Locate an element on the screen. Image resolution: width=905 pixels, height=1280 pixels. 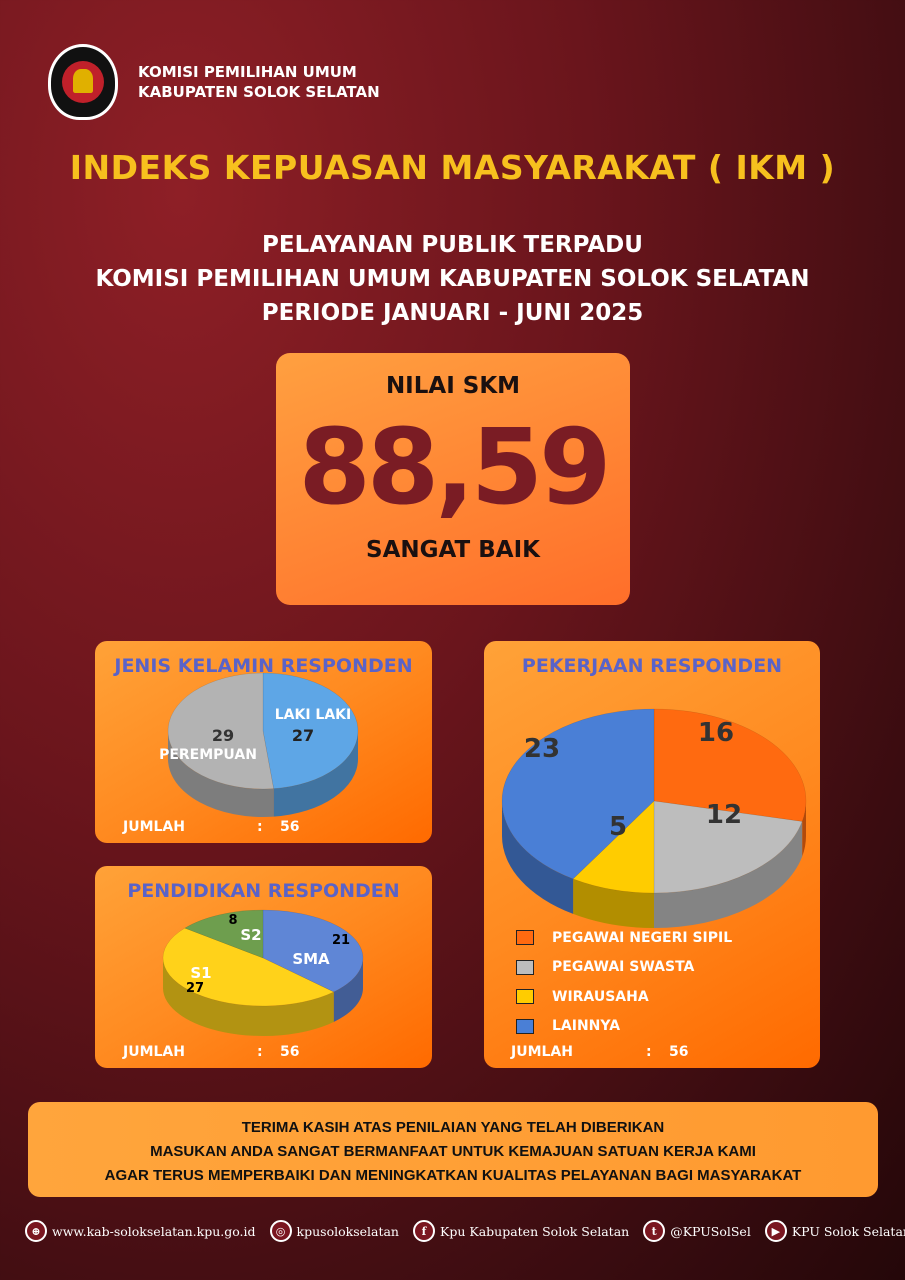
pie-side-pegawai-swasta is located at coordinates (728, 874).